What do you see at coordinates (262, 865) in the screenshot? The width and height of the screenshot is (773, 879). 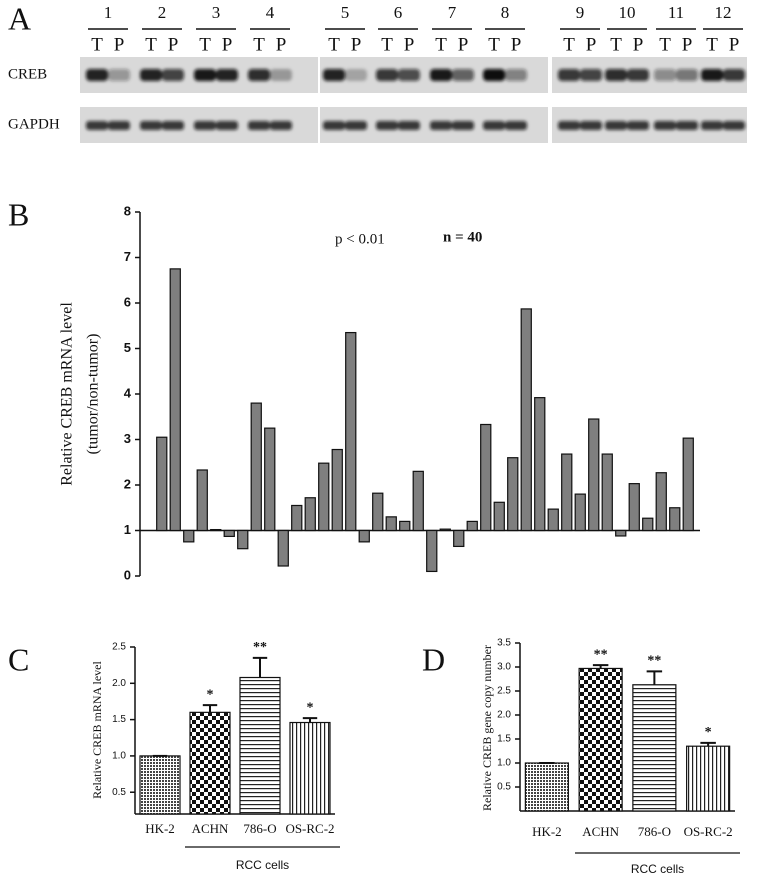 I see `group-label: RCC cells` at bounding box center [262, 865].